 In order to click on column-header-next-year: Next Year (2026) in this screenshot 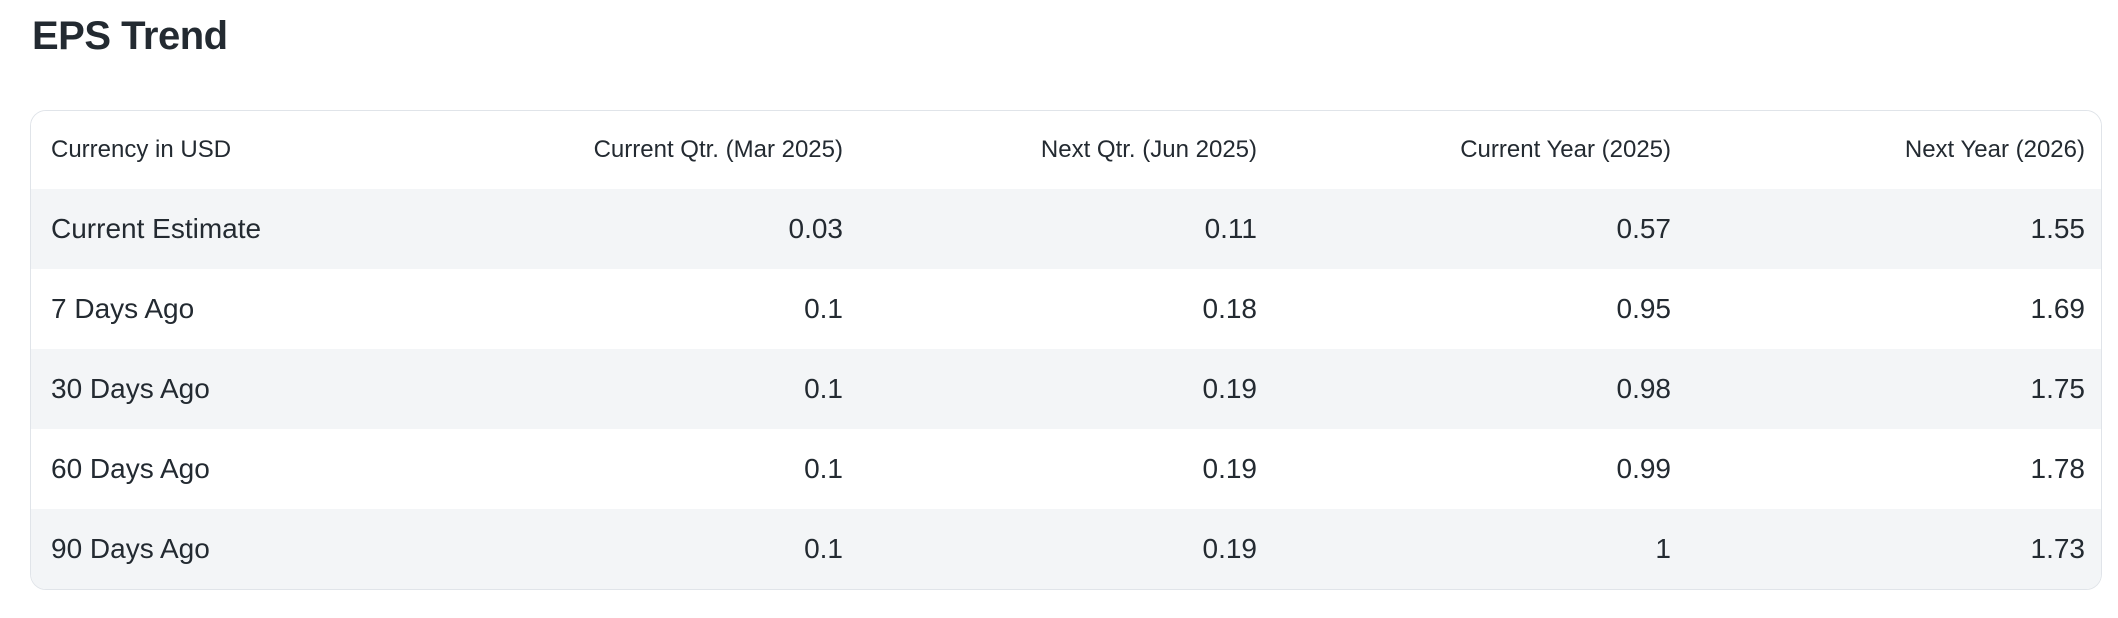, I will do `click(1894, 150)`.